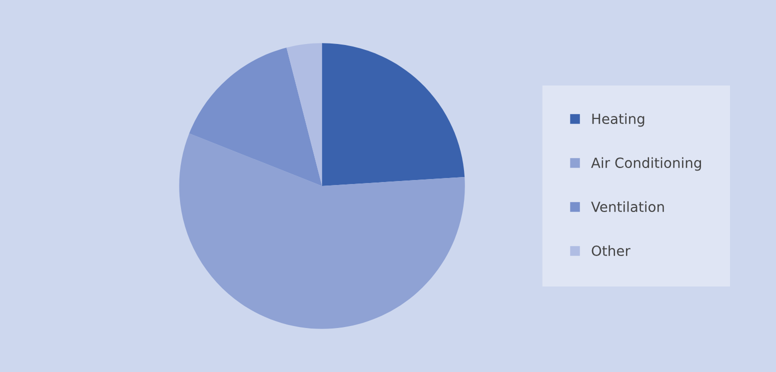 The image size is (776, 372). Describe the element at coordinates (611, 250) in the screenshot. I see `legend-label: Other` at that location.